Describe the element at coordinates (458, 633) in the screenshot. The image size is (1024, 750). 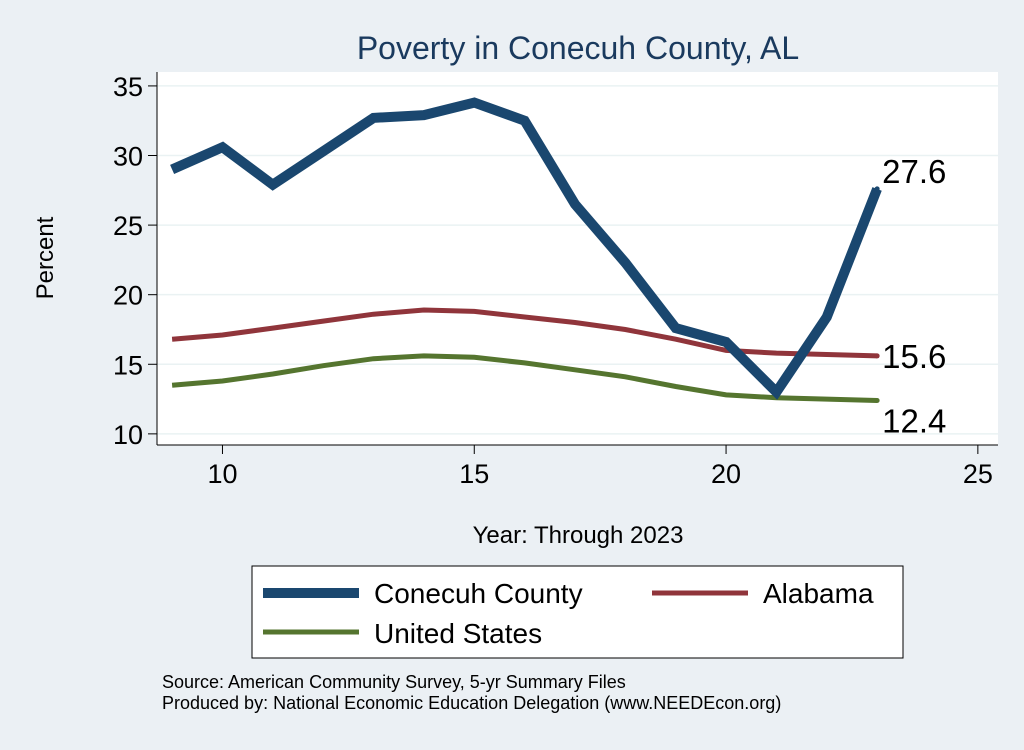
I see `legend-label-united-states: United States` at that location.